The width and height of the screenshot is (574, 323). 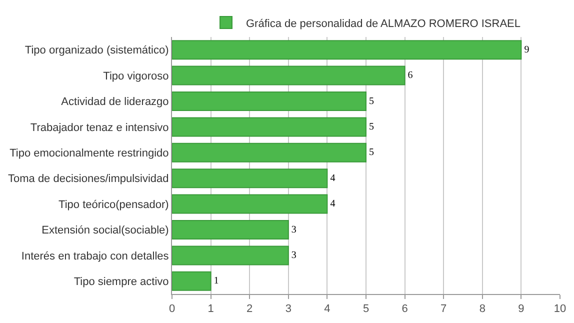 I want to click on data-label: 9, so click(x=527, y=50).